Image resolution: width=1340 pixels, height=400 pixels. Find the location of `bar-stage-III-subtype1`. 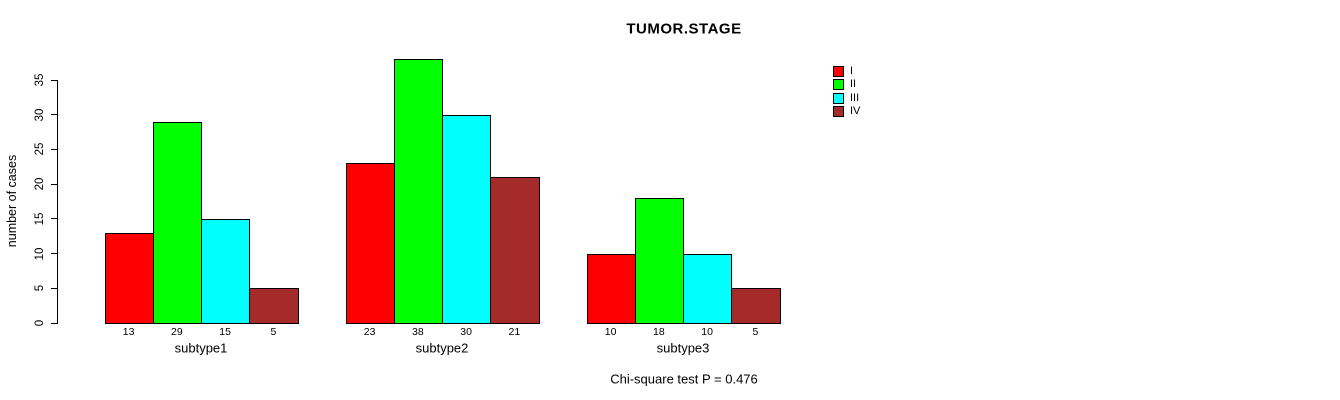

bar-stage-III-subtype1 is located at coordinates (226, 271).